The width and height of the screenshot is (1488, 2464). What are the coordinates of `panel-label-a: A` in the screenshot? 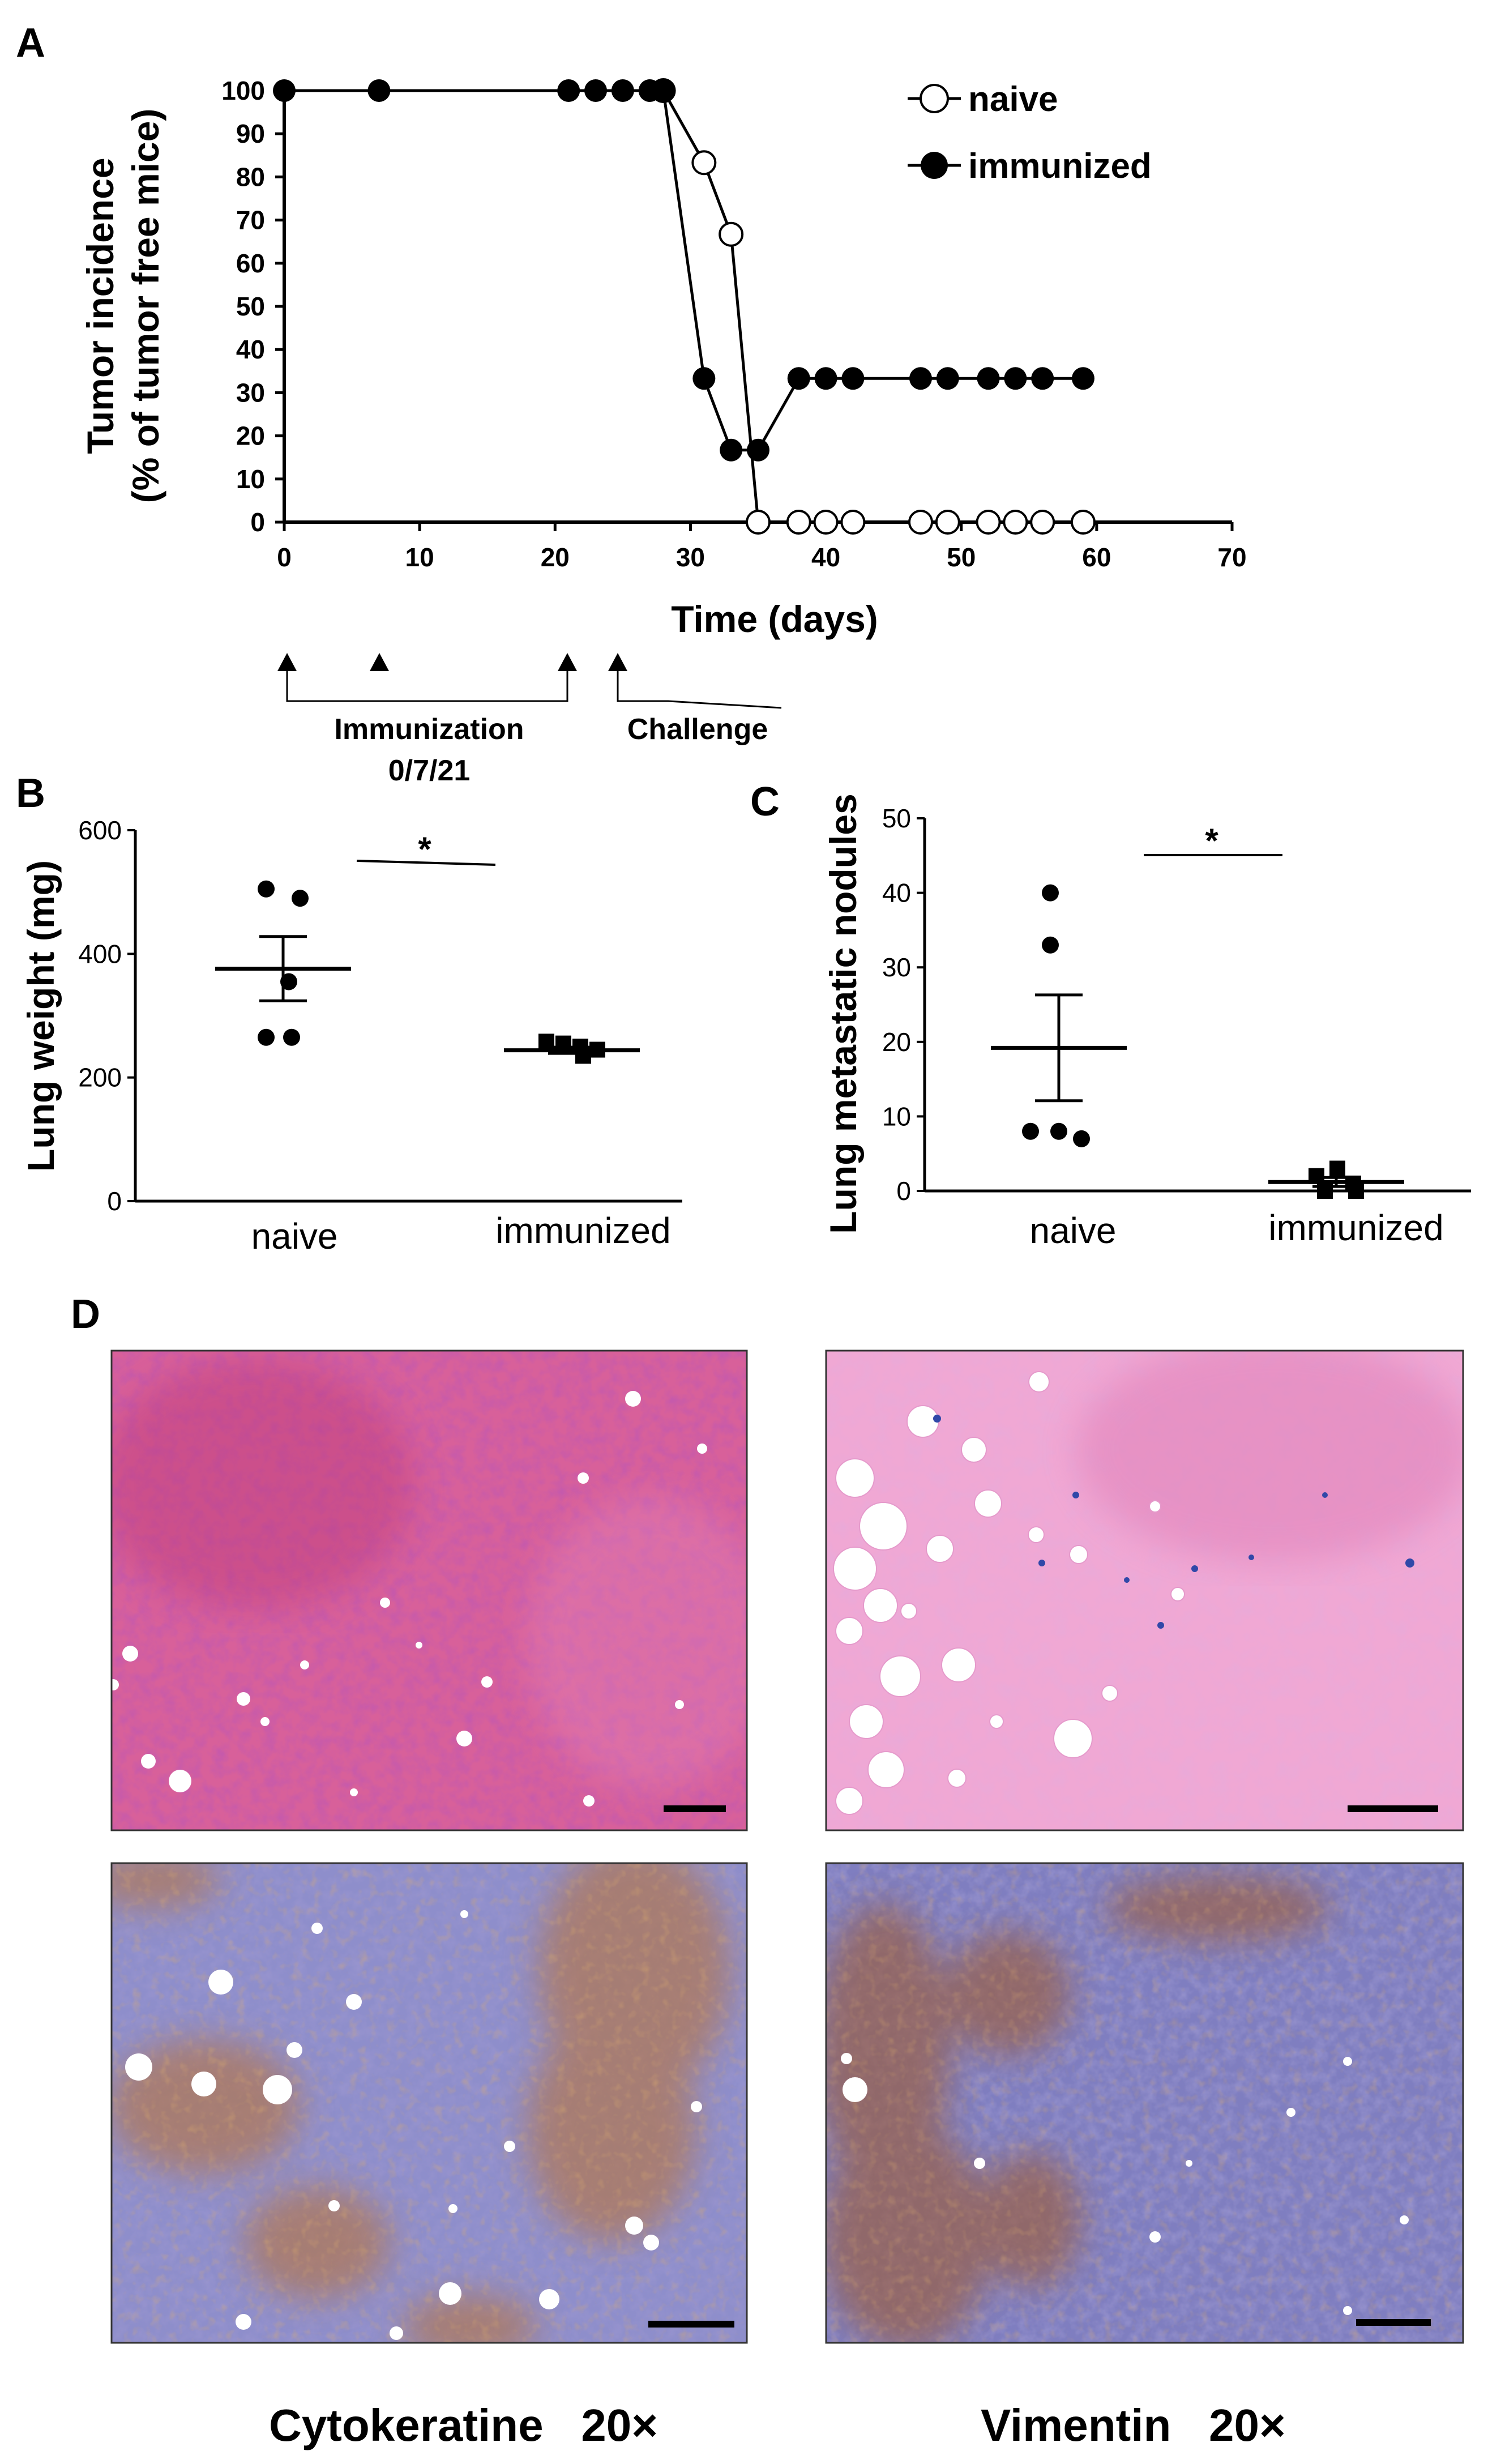 It's located at (30, 43).